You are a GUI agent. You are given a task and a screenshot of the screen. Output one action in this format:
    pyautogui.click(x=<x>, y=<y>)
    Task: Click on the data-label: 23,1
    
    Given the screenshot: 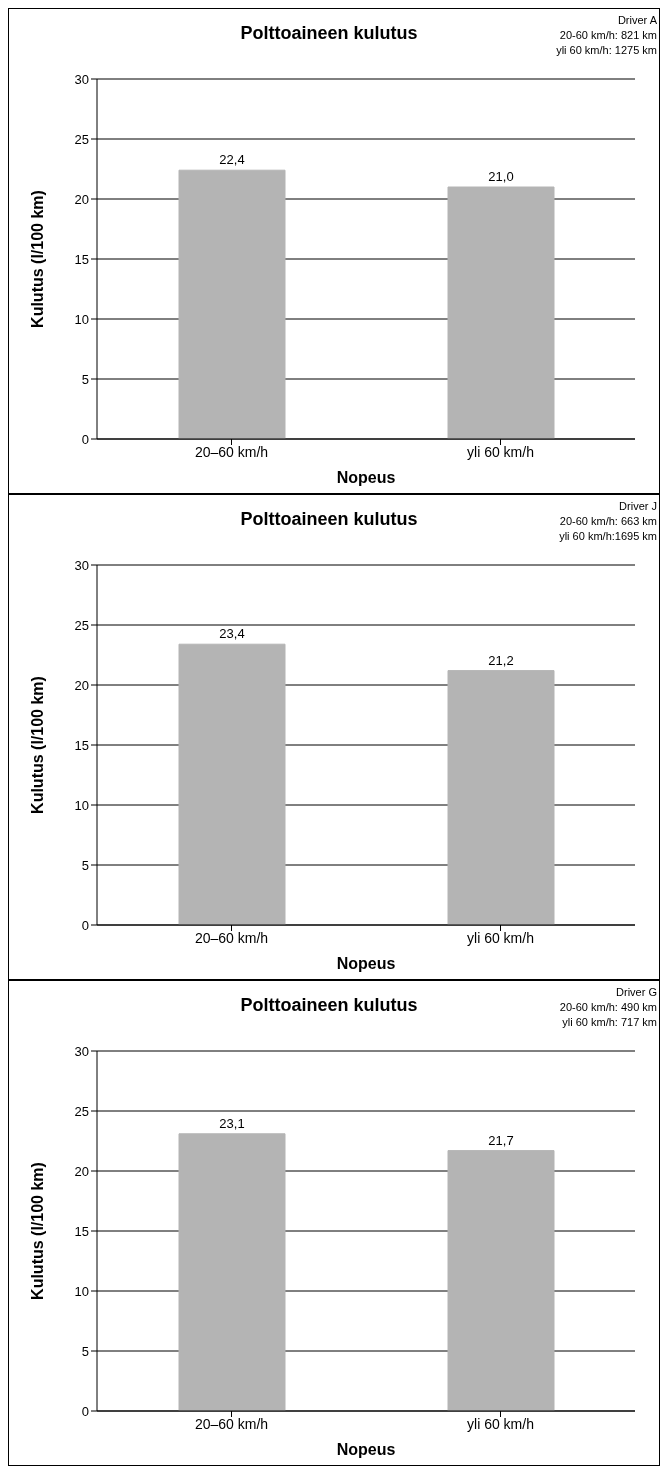 What is the action you would take?
    pyautogui.click(x=232, y=1123)
    